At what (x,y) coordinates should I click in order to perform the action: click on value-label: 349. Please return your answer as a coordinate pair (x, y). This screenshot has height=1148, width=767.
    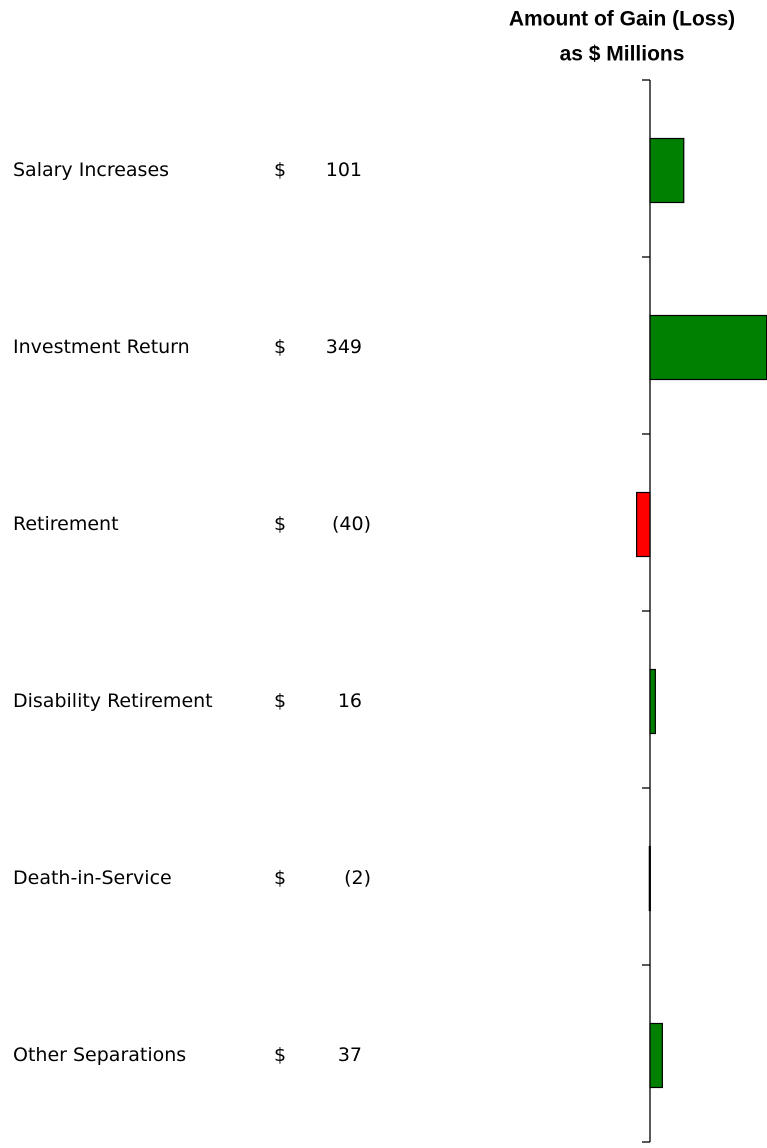
    Looking at the image, I should click on (344, 347).